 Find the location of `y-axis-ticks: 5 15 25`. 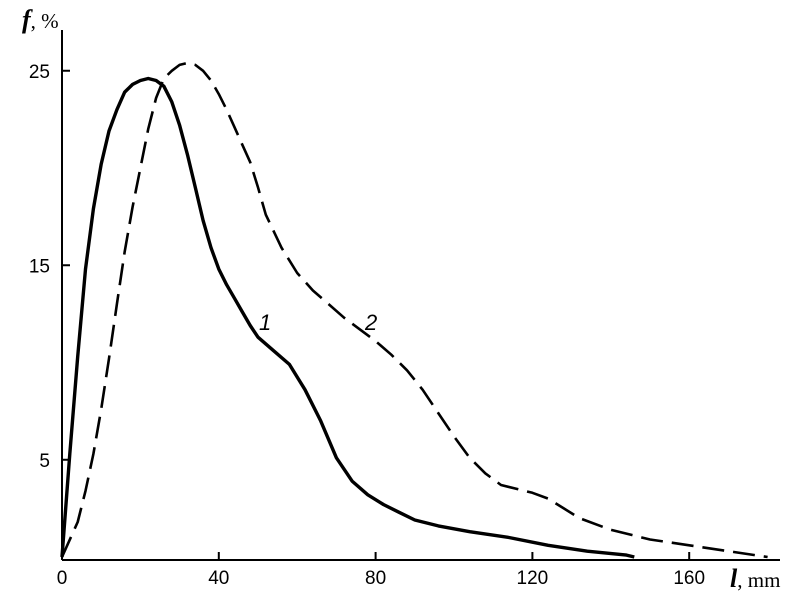

y-axis-ticks: 5 15 25 is located at coordinates (49, 267).